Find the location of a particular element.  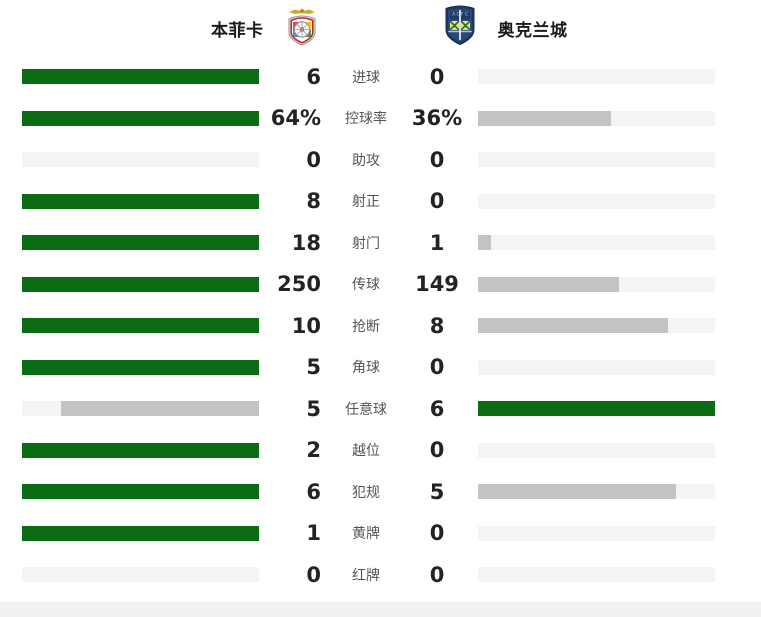

home-stat-value: 8 is located at coordinates (313, 201).